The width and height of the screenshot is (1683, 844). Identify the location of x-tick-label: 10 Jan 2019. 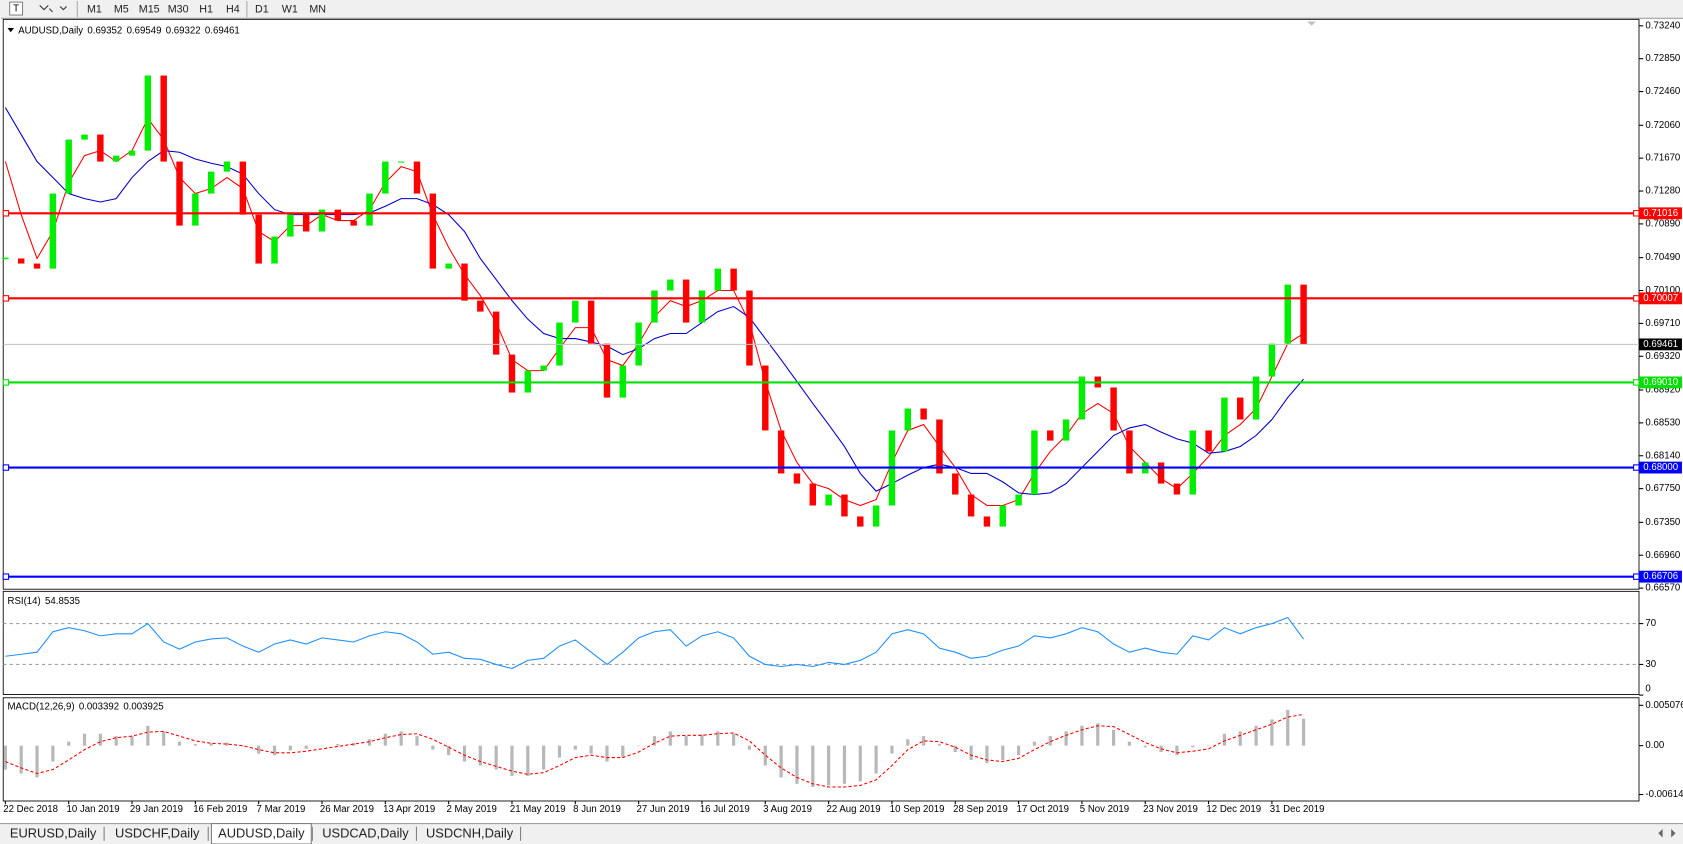
(93, 809).